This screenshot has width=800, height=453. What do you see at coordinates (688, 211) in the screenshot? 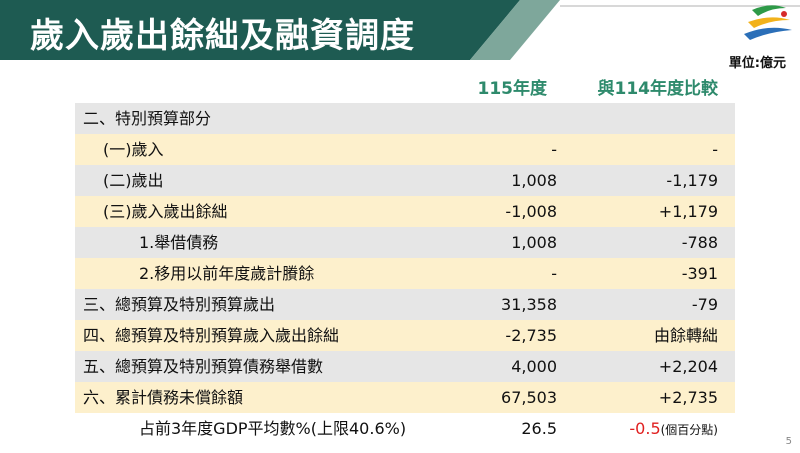
I see `change: +1,179` at bounding box center [688, 211].